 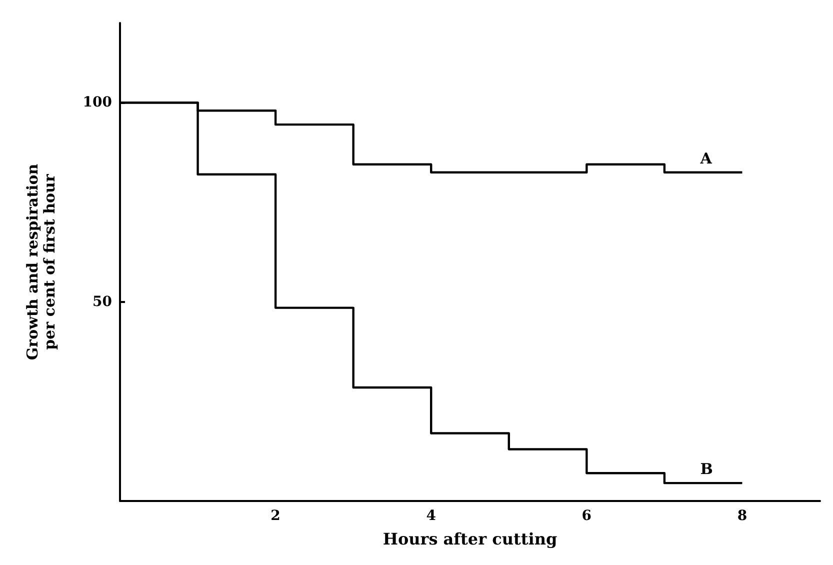 What do you see at coordinates (706, 469) in the screenshot?
I see `series-label: B` at bounding box center [706, 469].